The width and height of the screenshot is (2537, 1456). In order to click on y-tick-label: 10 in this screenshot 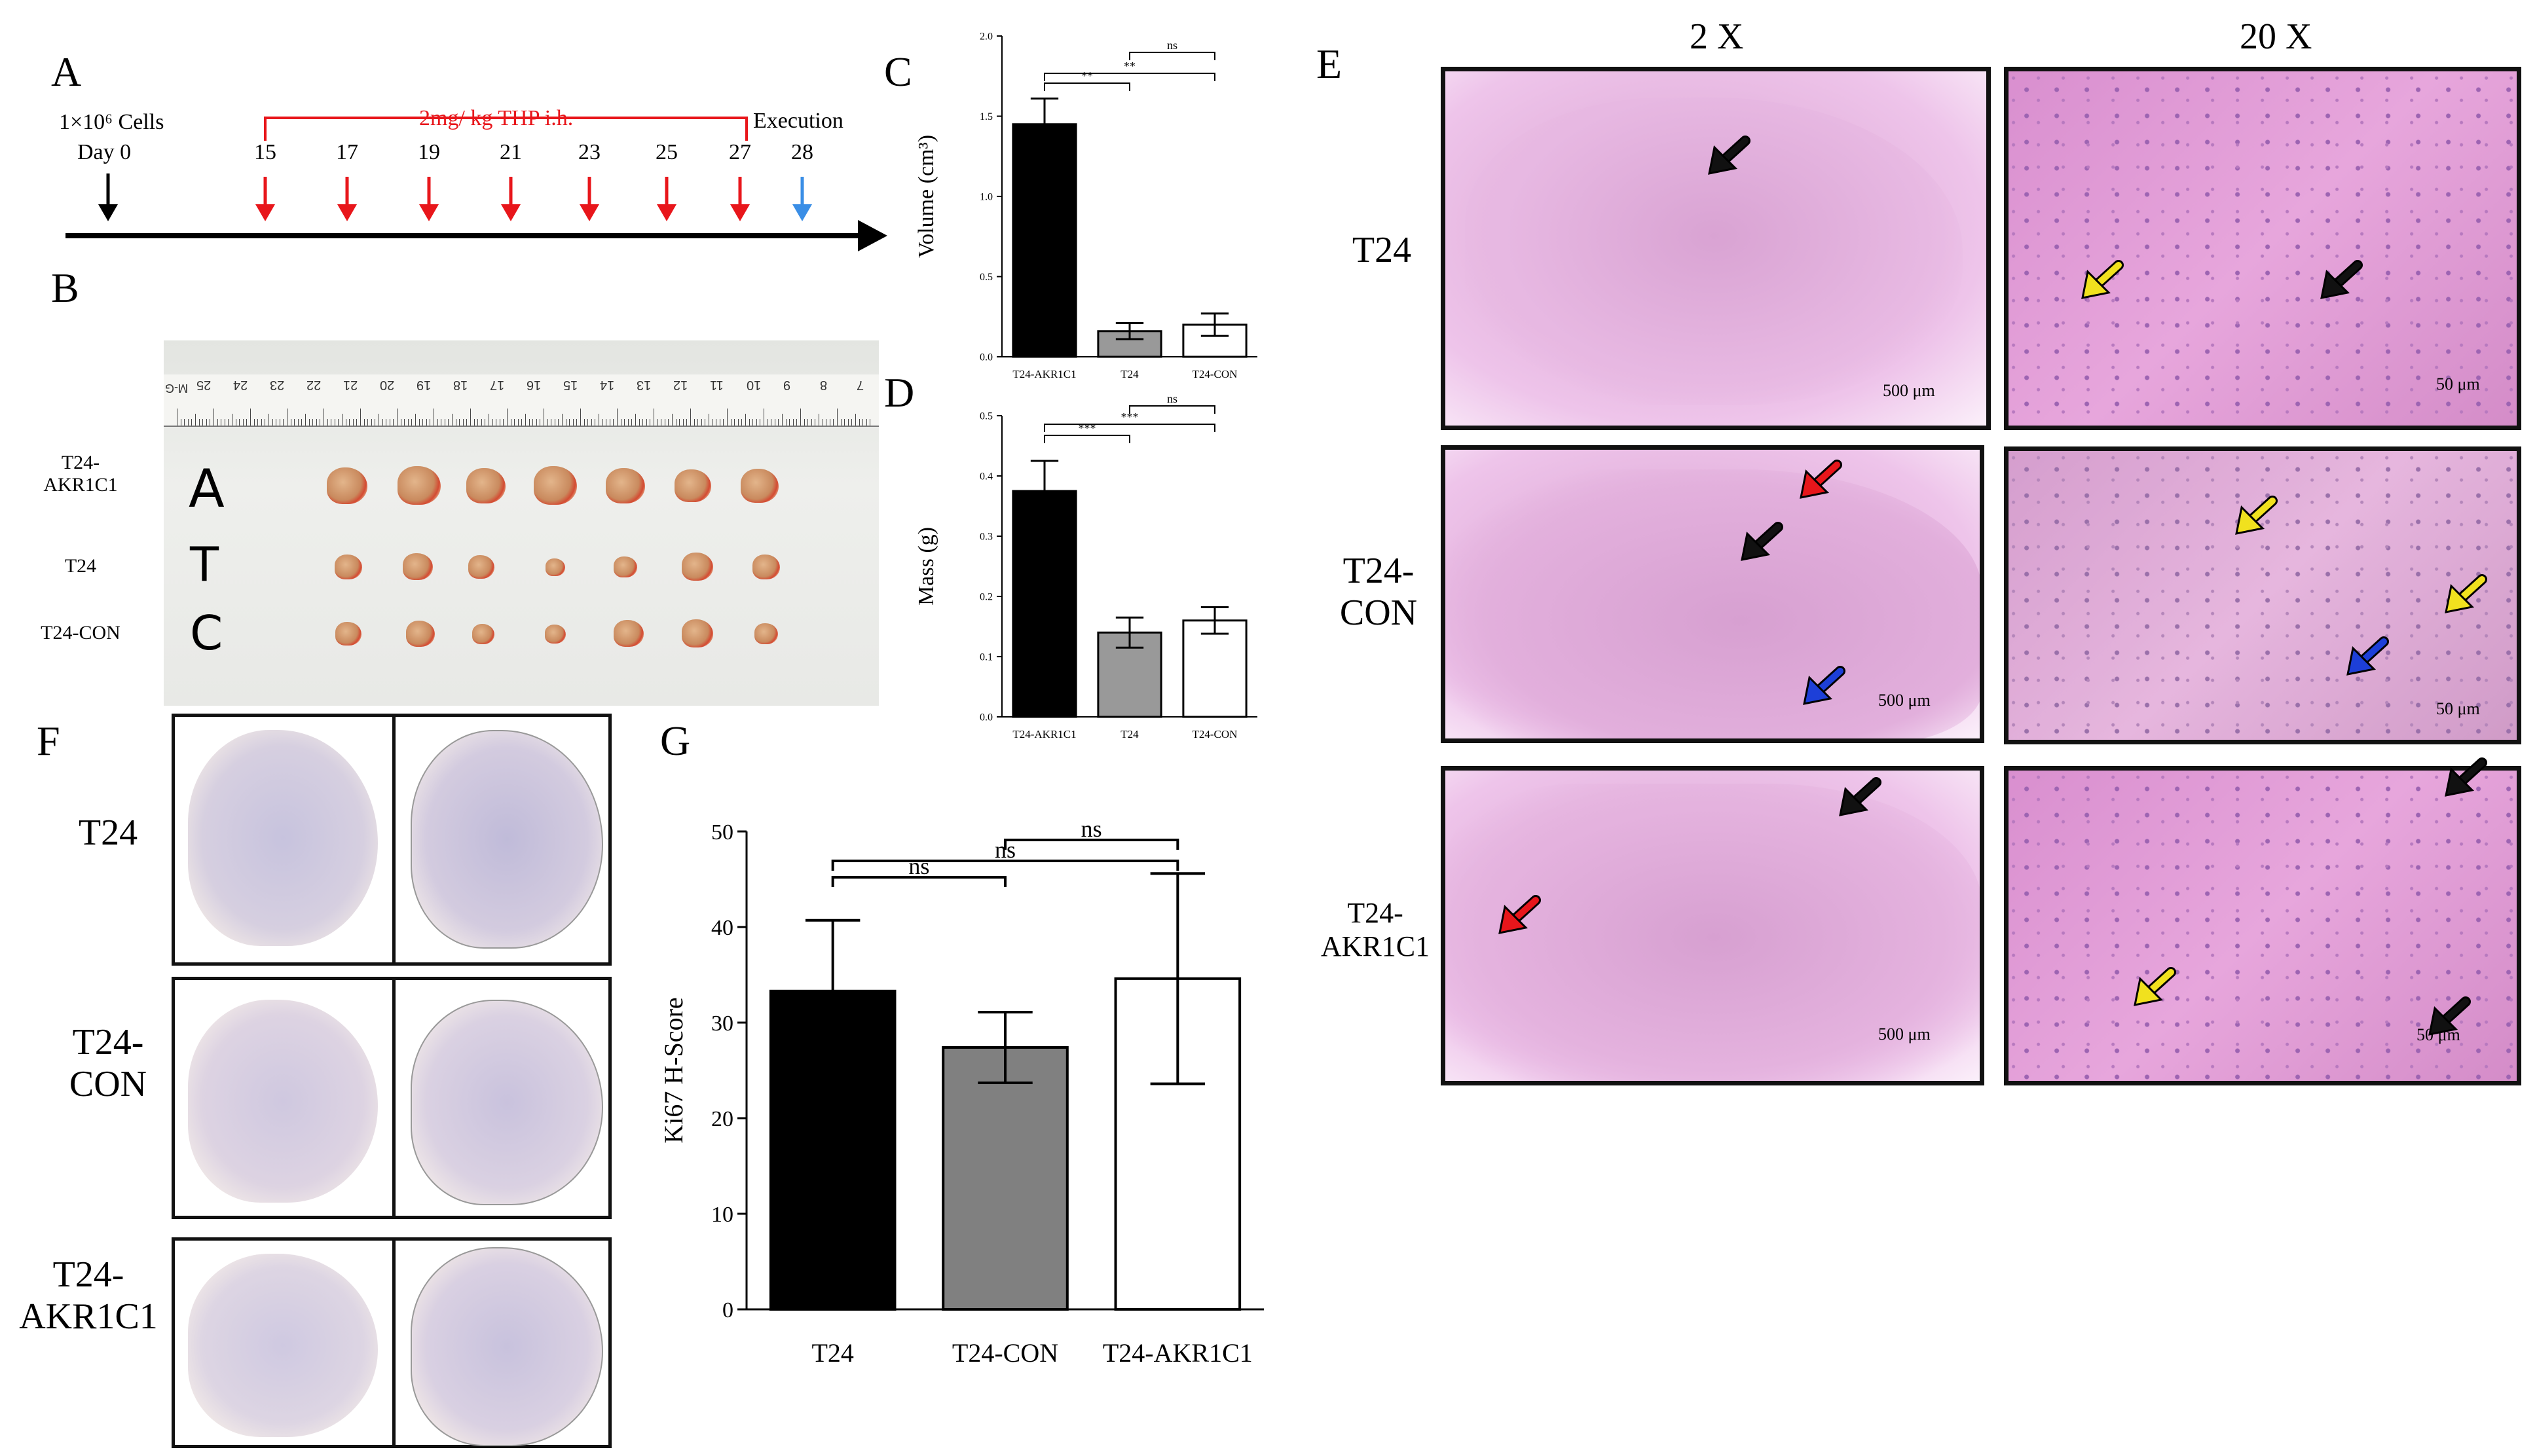, I will do `click(722, 1215)`.